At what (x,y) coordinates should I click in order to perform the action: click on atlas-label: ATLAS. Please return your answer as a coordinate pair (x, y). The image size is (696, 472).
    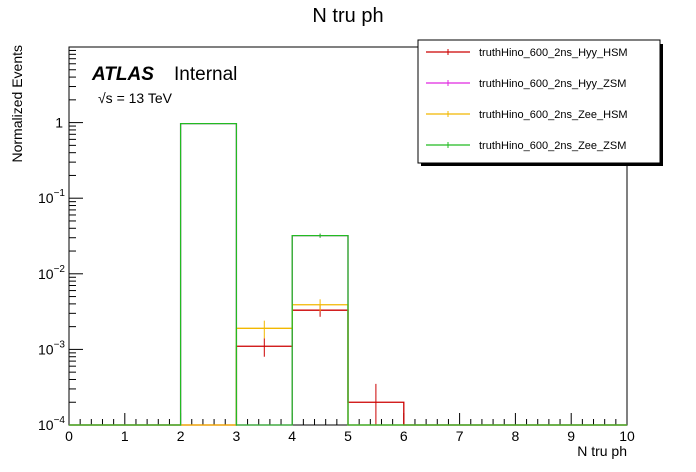
    Looking at the image, I should click on (122, 74).